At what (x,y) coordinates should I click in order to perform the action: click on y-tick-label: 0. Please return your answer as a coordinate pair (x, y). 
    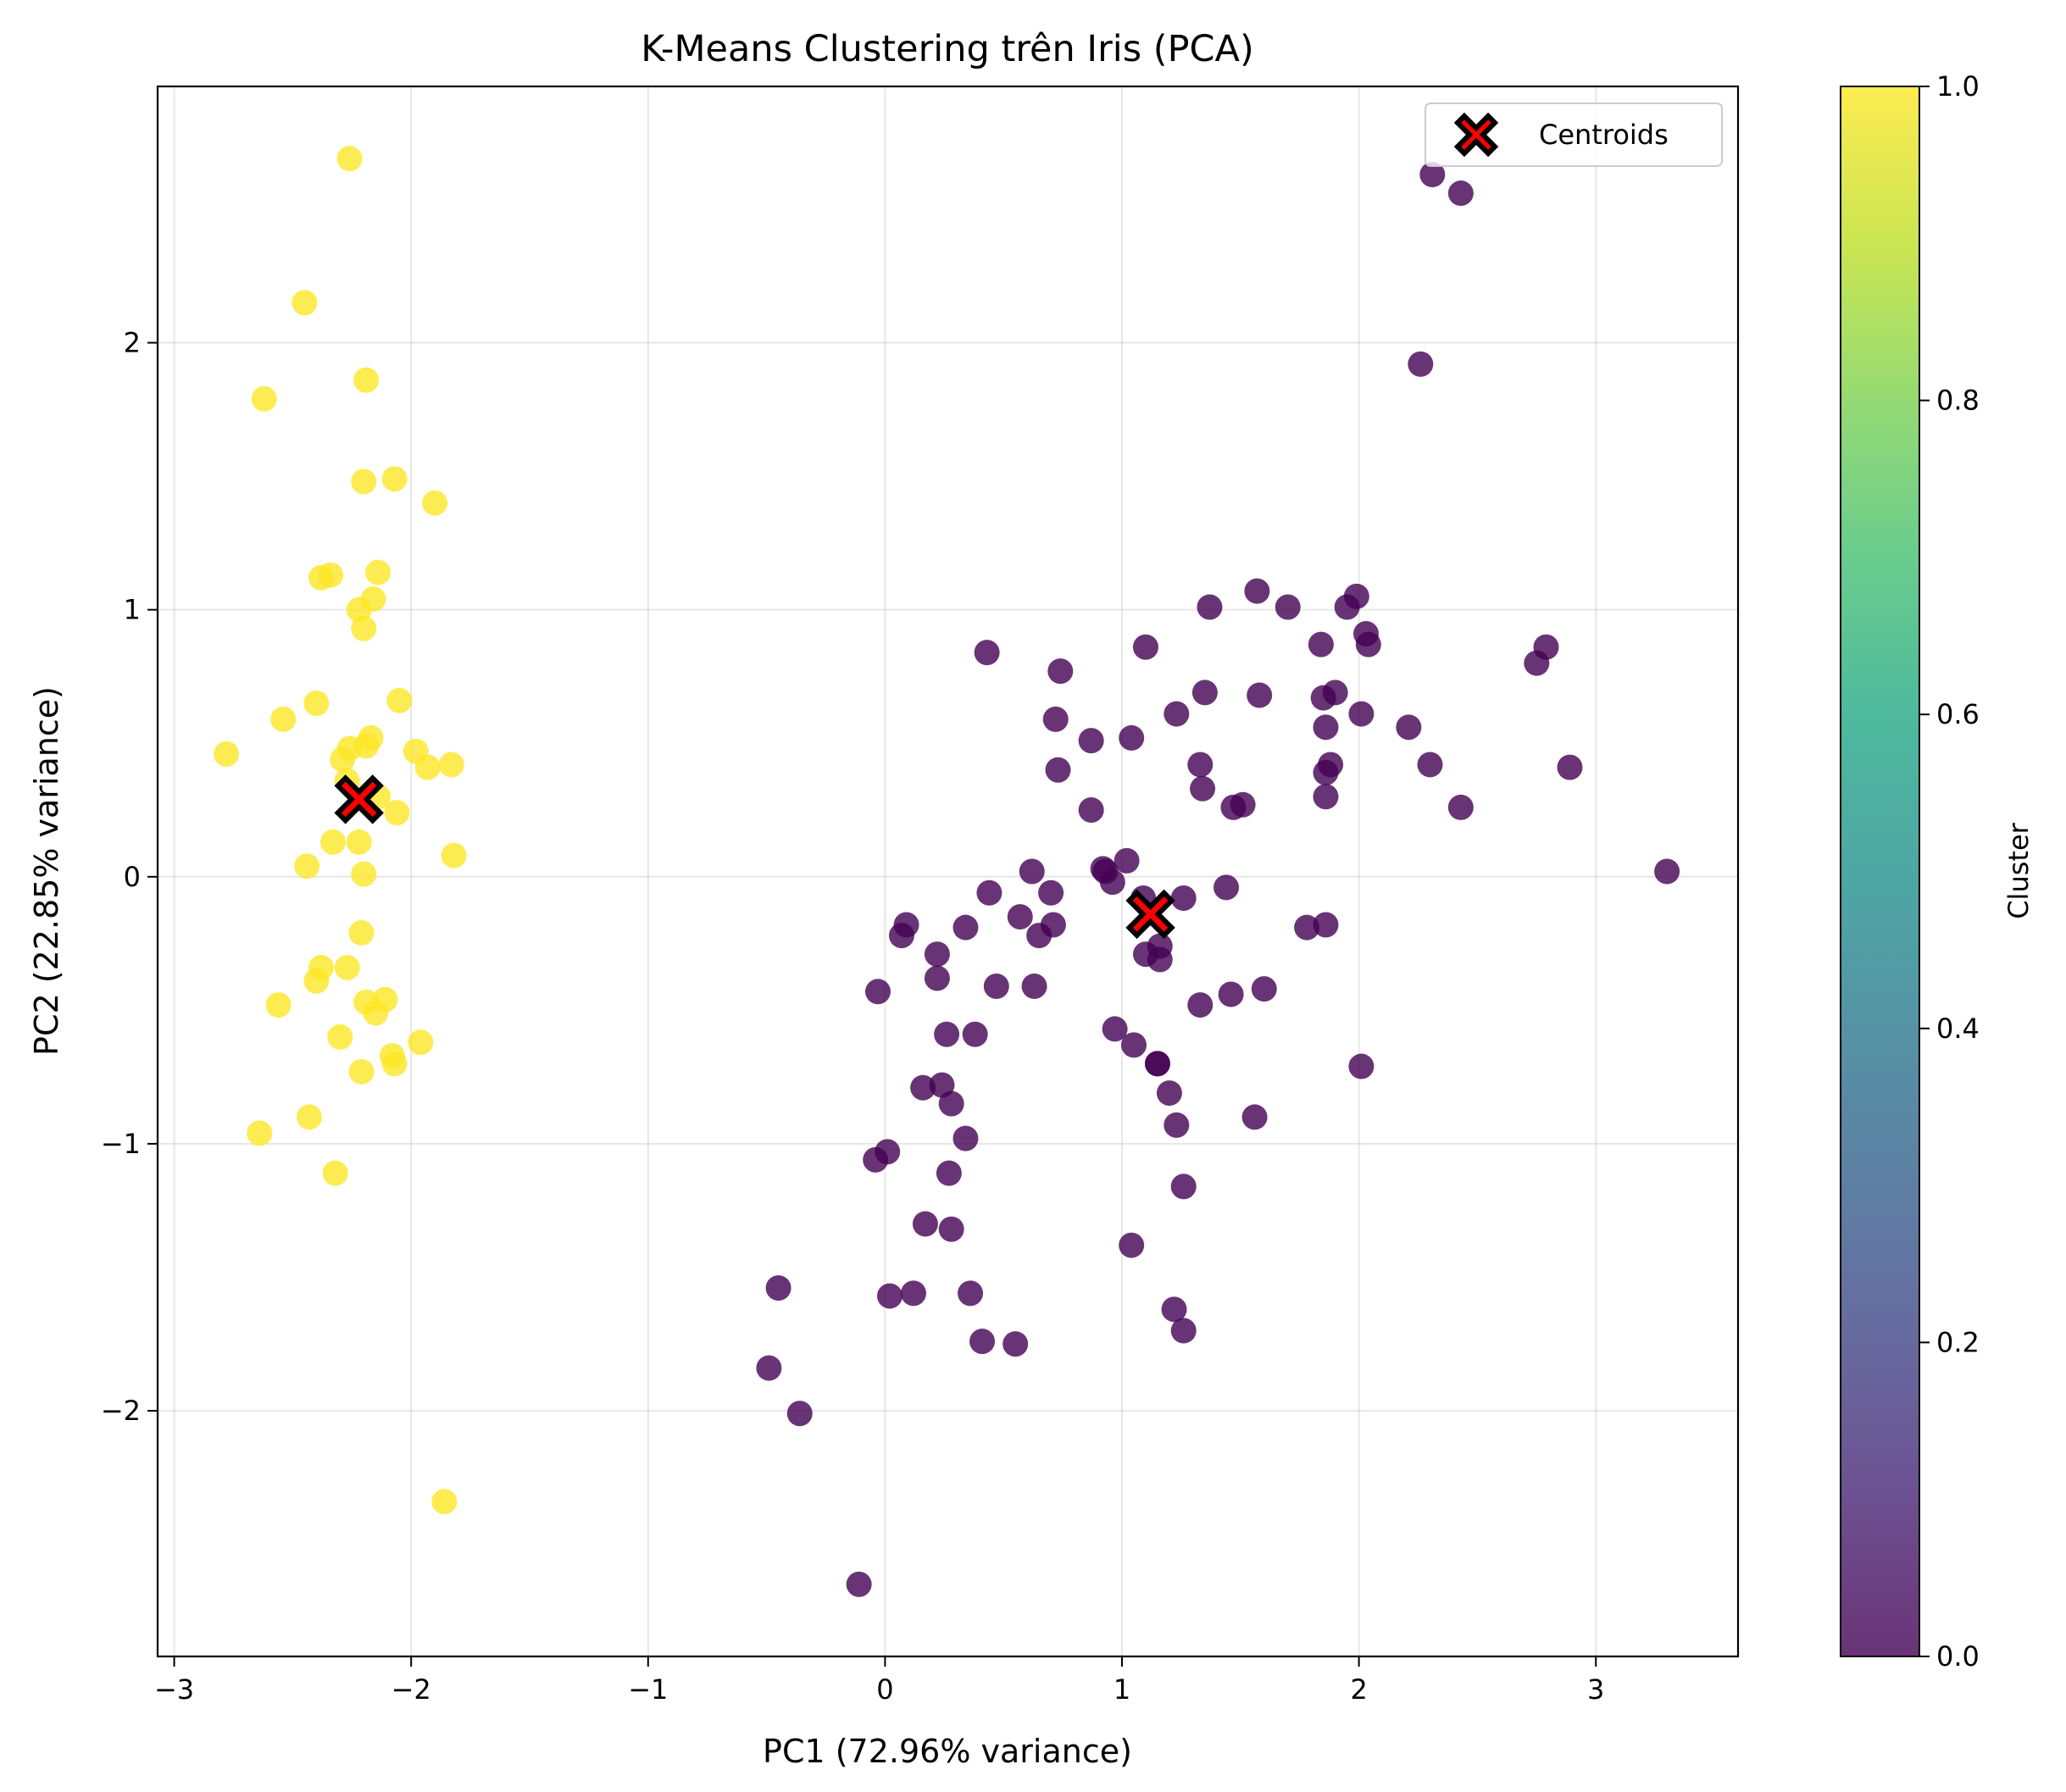
    Looking at the image, I should click on (132, 877).